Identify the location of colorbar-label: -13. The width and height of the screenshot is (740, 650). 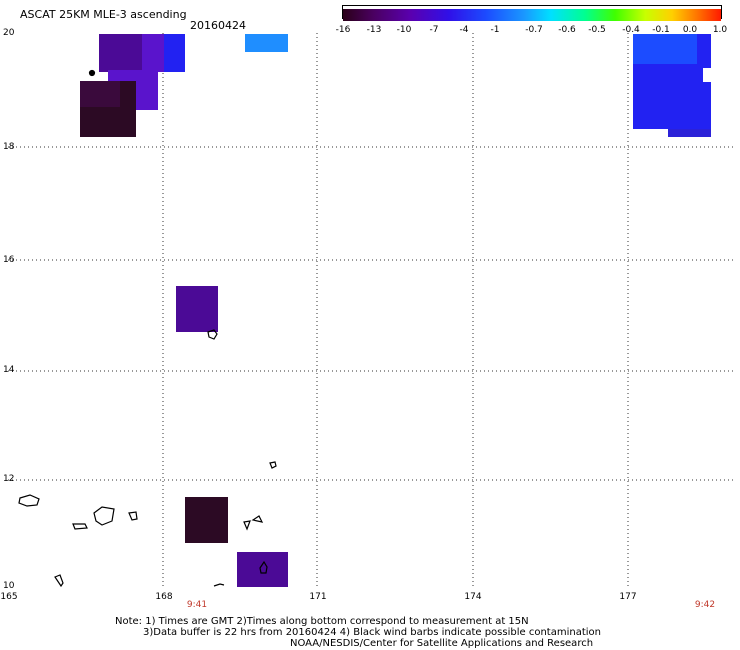
(374, 30).